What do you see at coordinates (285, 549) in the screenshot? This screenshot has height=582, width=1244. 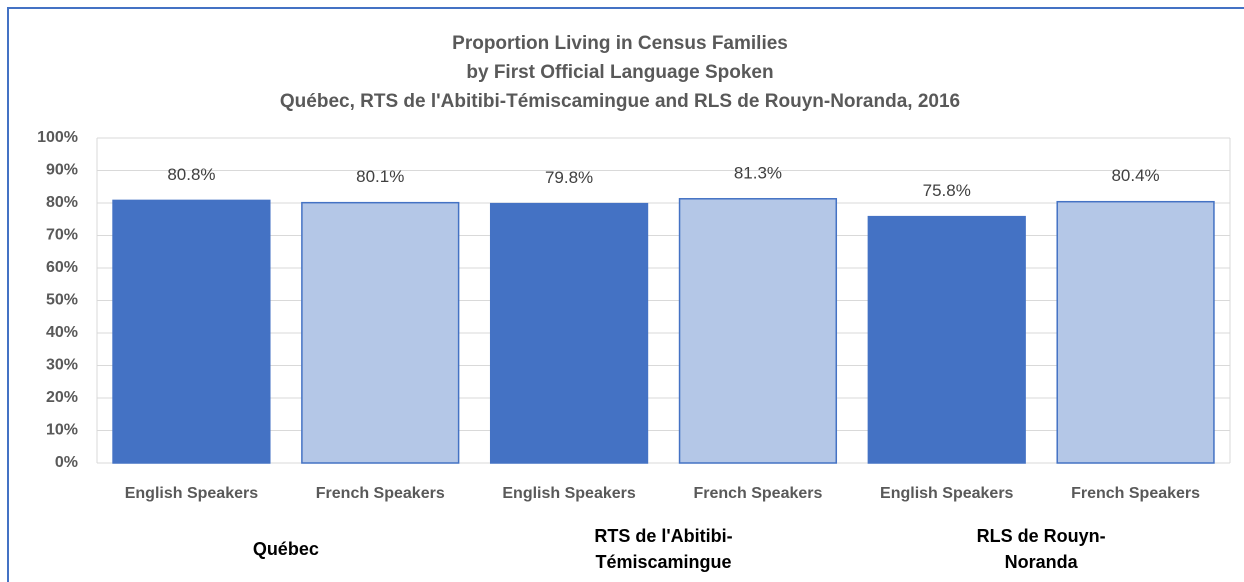 I see `group-label: Québec` at bounding box center [285, 549].